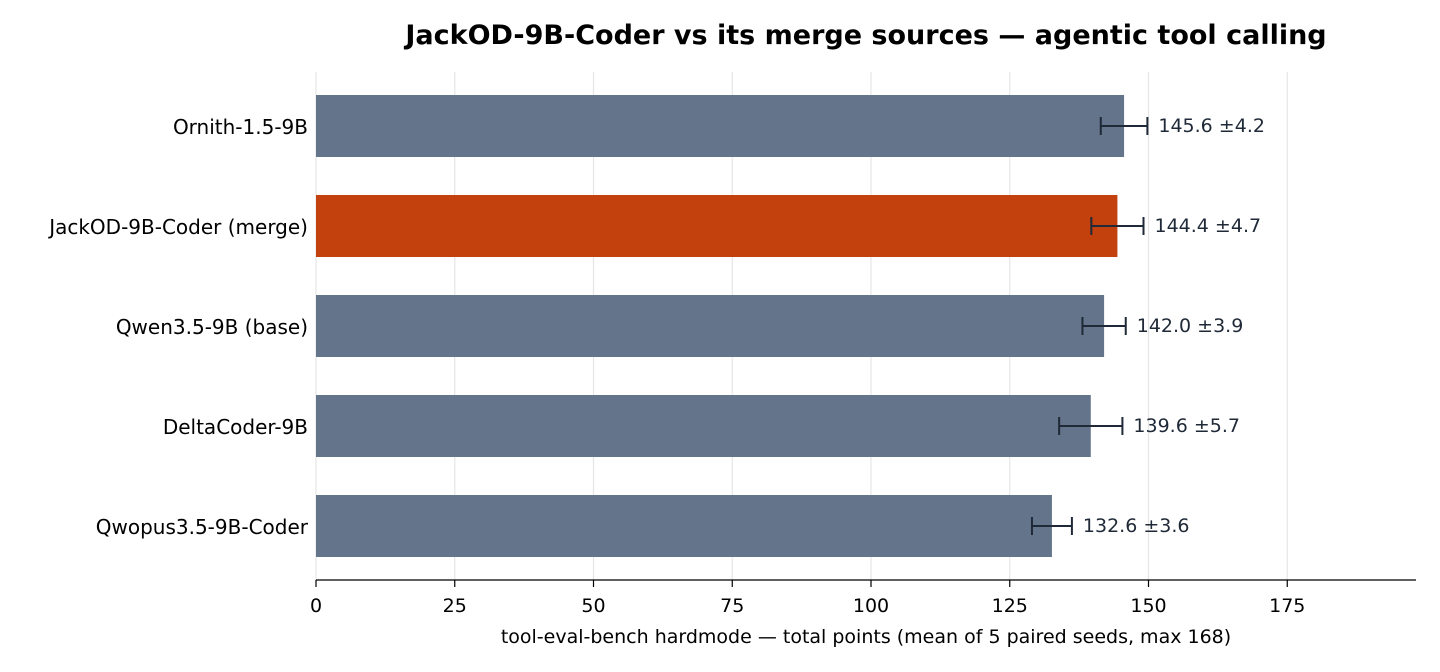 The image size is (1440, 672). I want to click on x-axis-ticks: 0 25 50 75 100 125 150 175, so click(807, 598).